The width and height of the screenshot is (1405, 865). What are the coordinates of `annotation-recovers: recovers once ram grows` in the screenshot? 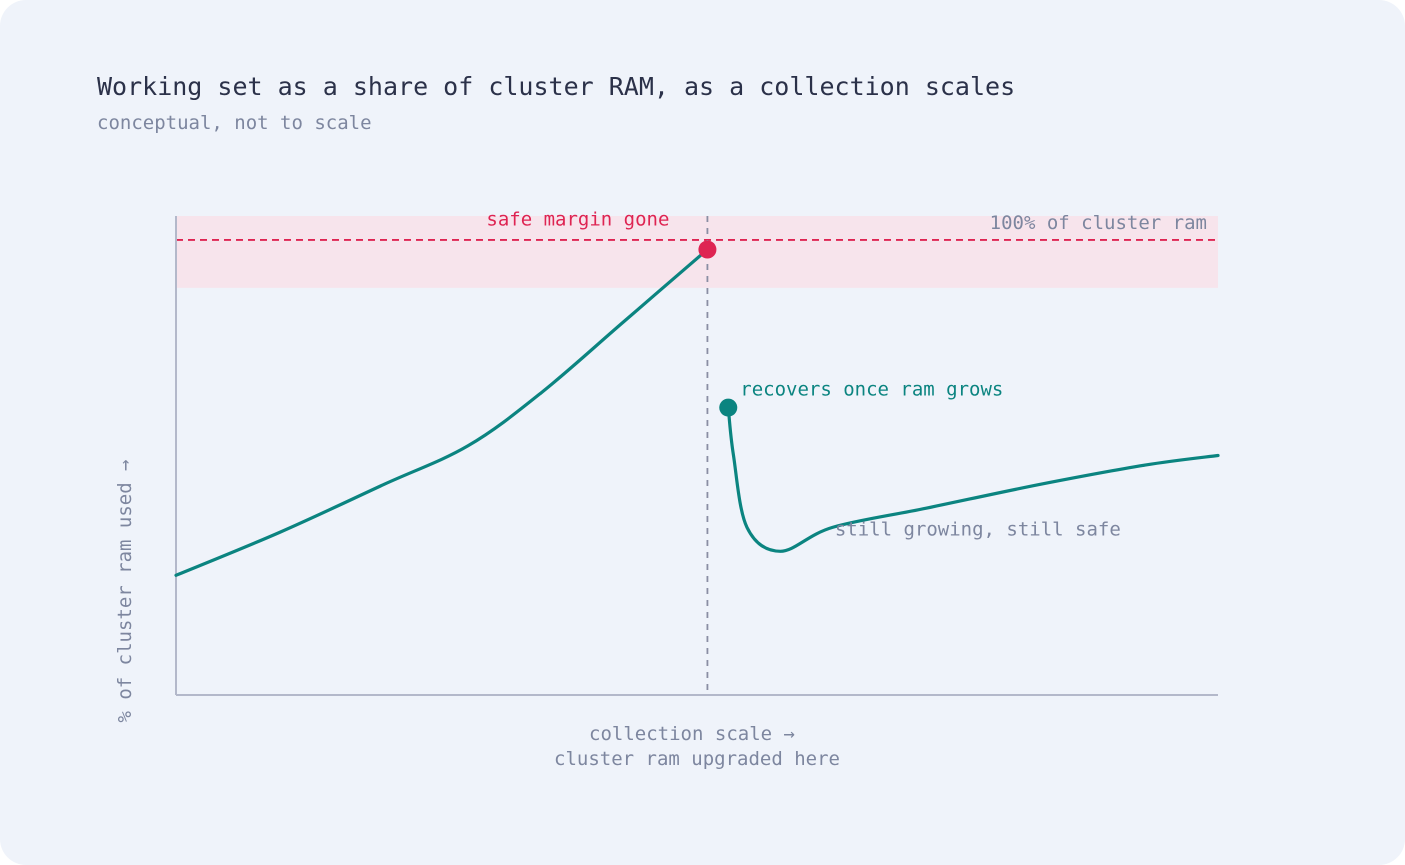 It's located at (871, 390).